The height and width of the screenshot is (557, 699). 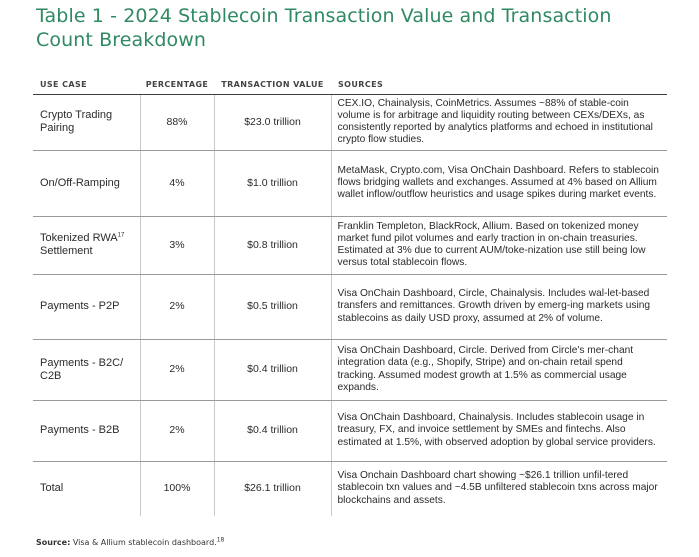 I want to click on header-use-case: USE CASE, so click(x=86, y=85).